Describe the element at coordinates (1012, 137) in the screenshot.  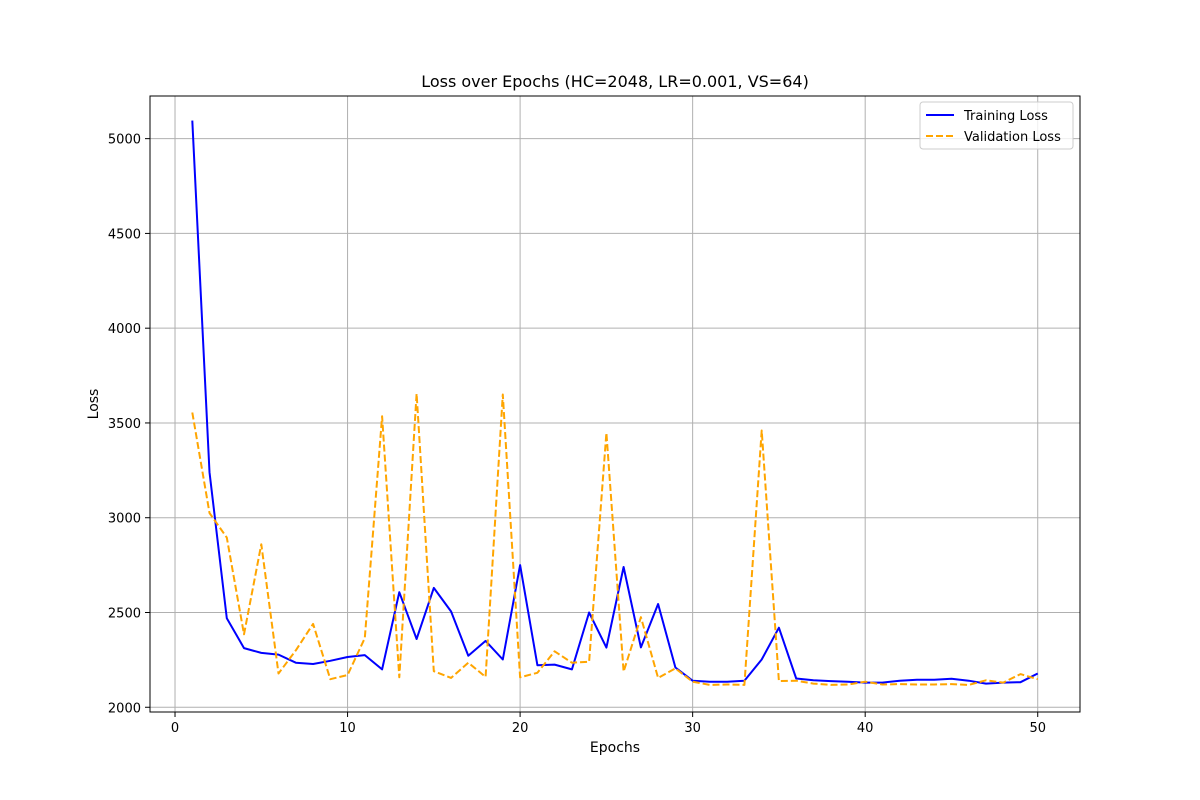
I see `legend-label: Validation Loss` at that location.